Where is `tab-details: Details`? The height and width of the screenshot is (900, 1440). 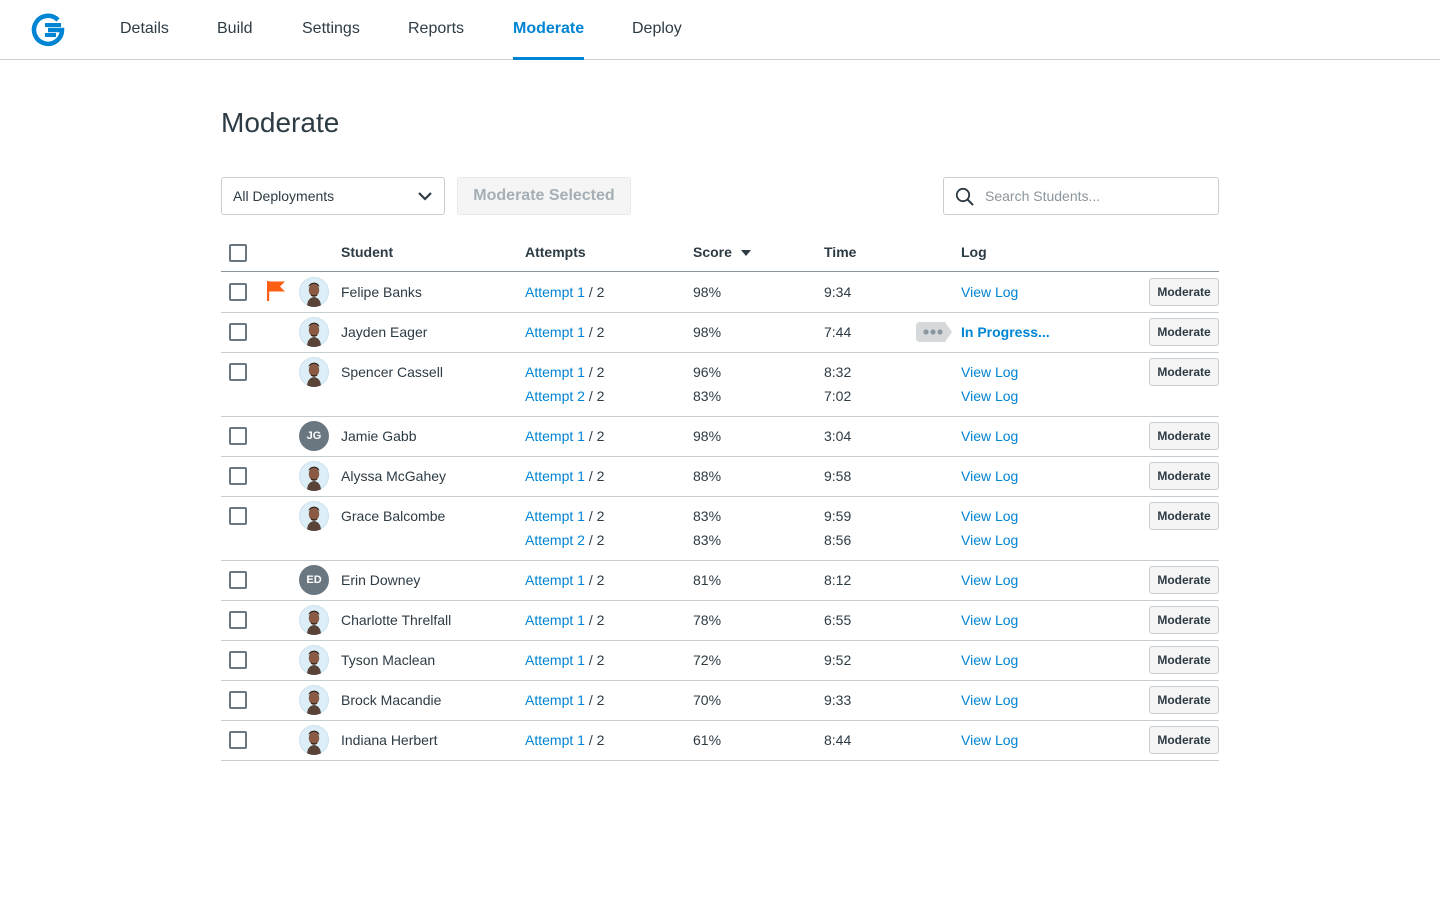
tab-details: Details is located at coordinates (144, 28).